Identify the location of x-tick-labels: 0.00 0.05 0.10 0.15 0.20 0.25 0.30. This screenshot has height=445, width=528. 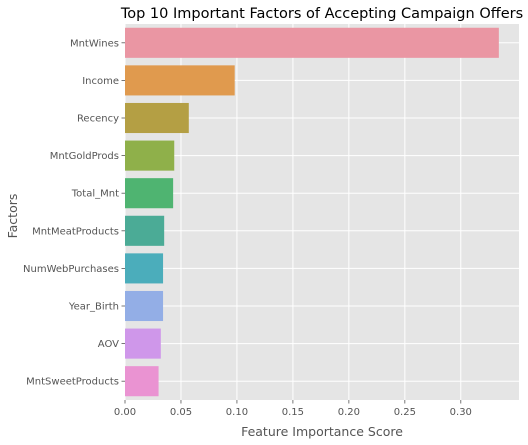
(293, 409).